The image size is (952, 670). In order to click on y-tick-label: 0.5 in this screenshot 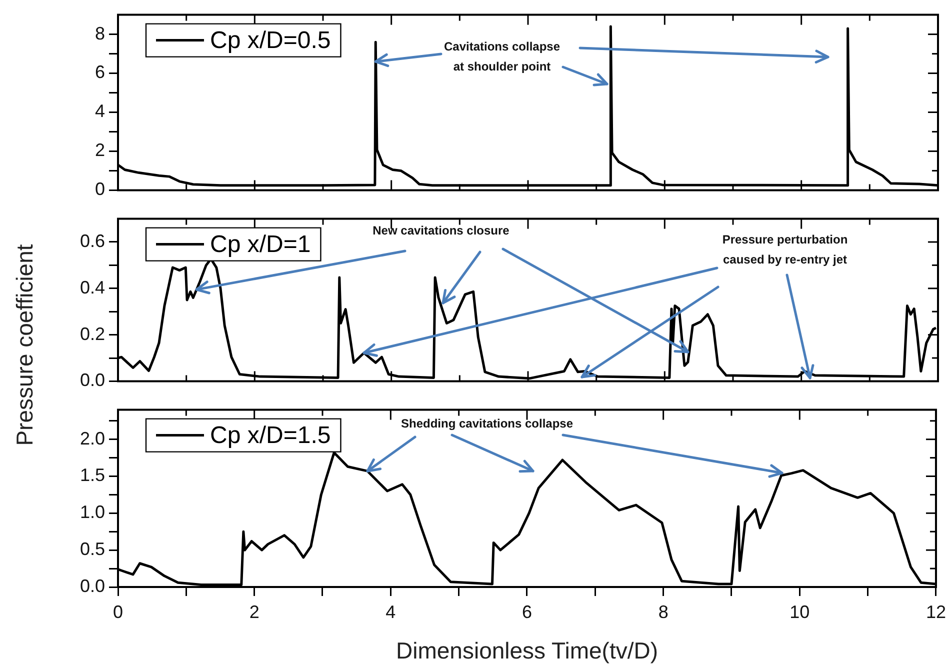, I will do `click(92, 549)`.